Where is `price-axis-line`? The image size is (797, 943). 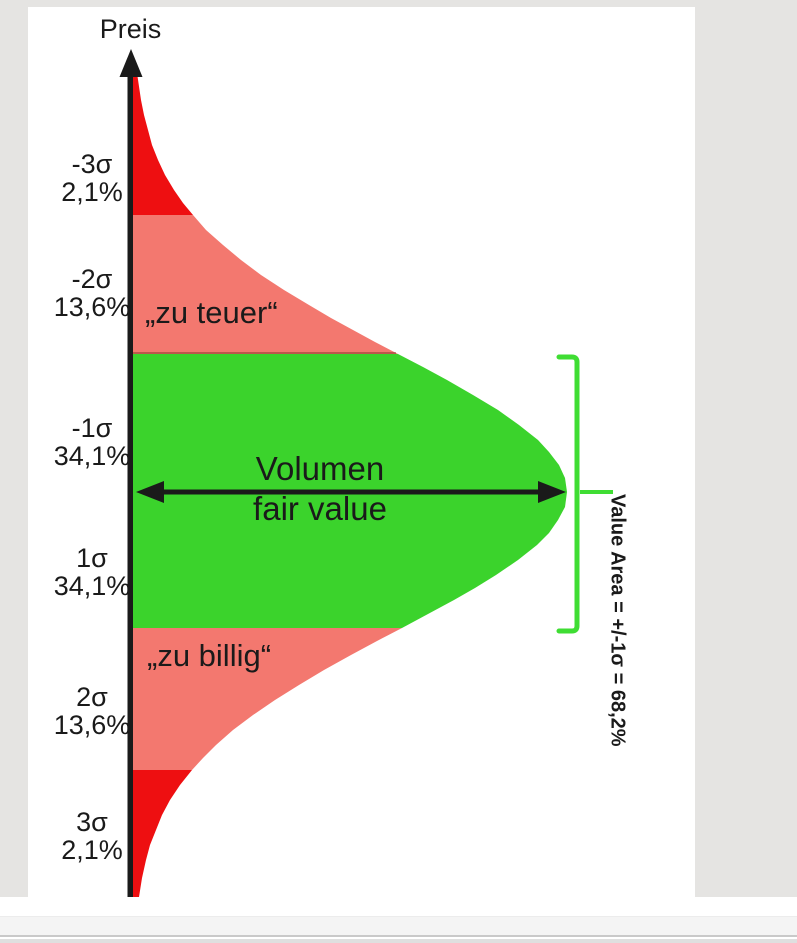 price-axis-line is located at coordinates (130, 482).